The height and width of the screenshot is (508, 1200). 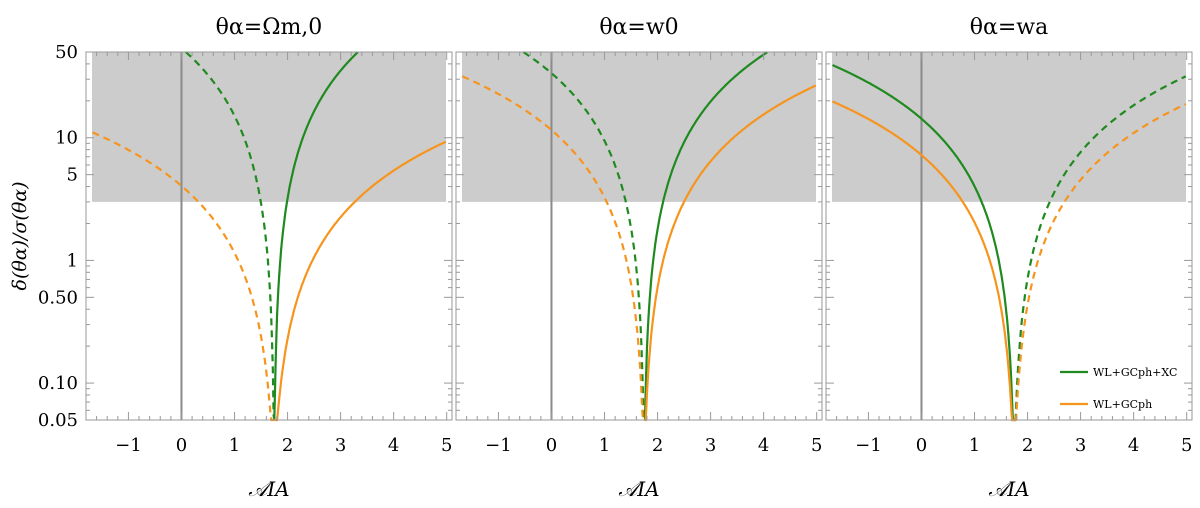 What do you see at coordinates (58, 297) in the screenshot?
I see `y-tick-label: 0.50` at bounding box center [58, 297].